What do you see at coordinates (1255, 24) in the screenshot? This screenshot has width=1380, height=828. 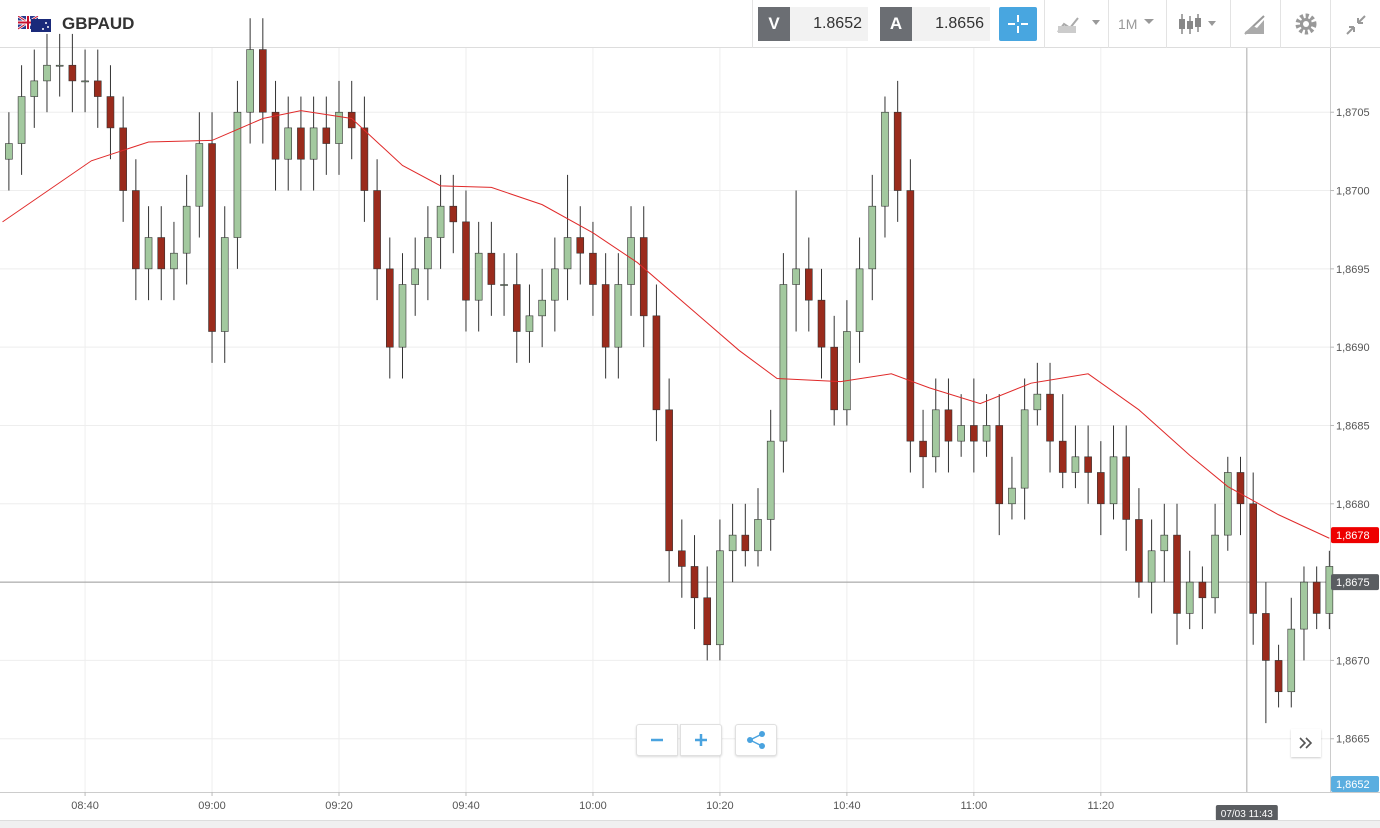 I see `draw-tool-button` at bounding box center [1255, 24].